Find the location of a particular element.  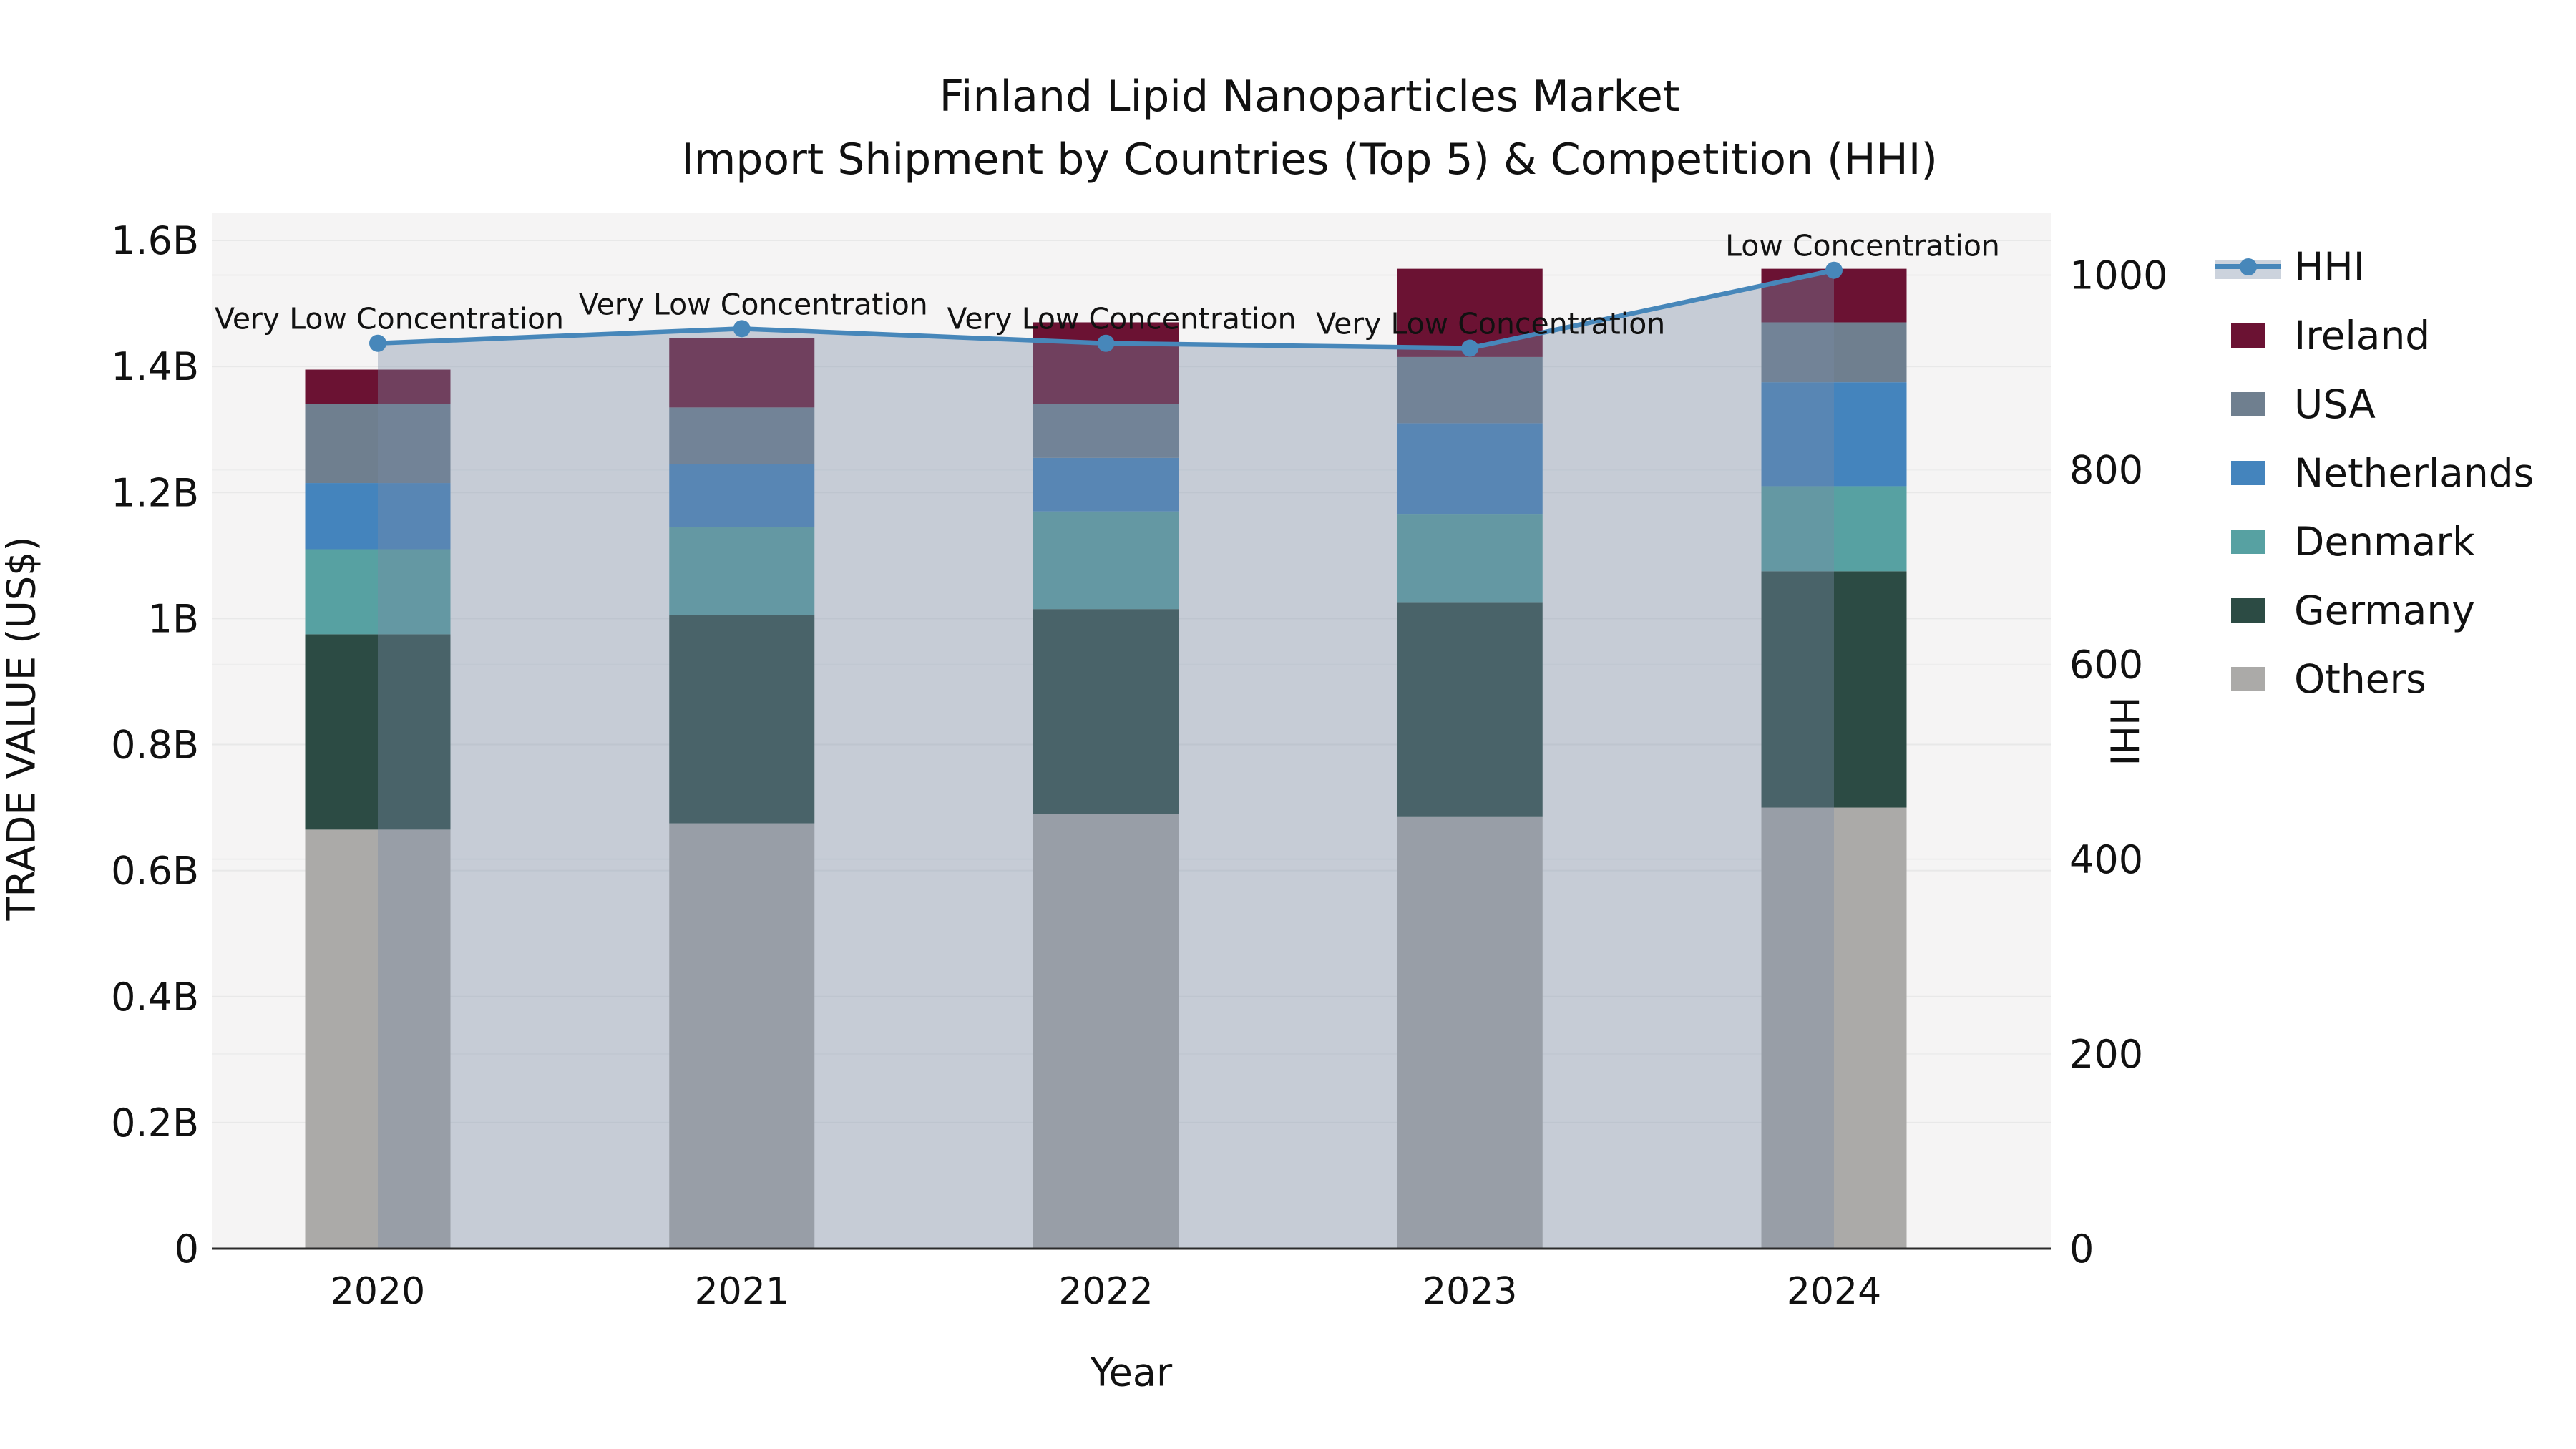

legend-item-netherlands: Netherlands is located at coordinates (2374, 473).